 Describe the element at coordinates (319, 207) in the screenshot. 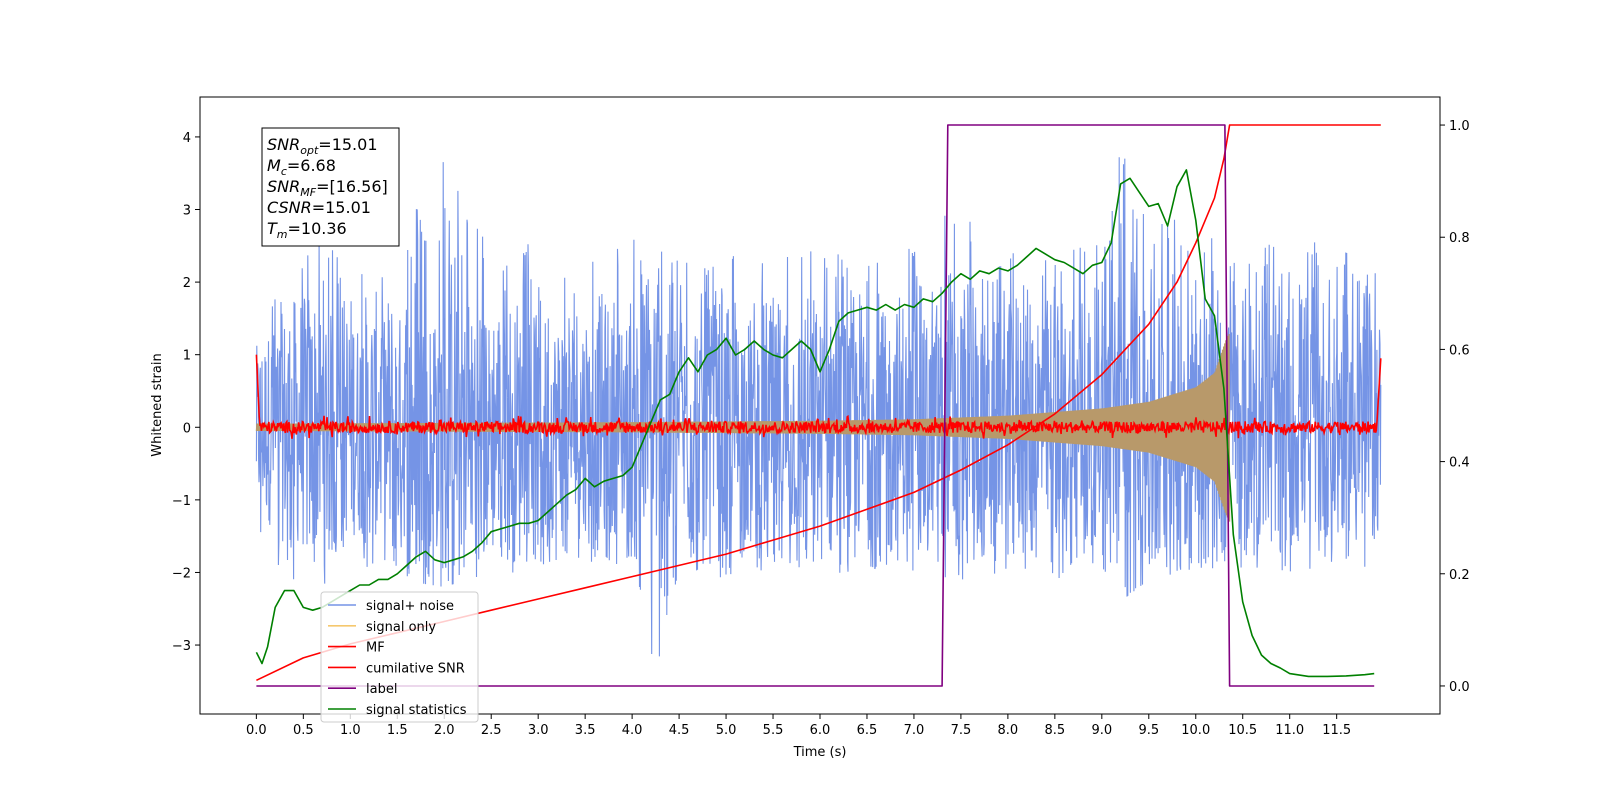

I see `info-line: CSNR=15.01` at that location.